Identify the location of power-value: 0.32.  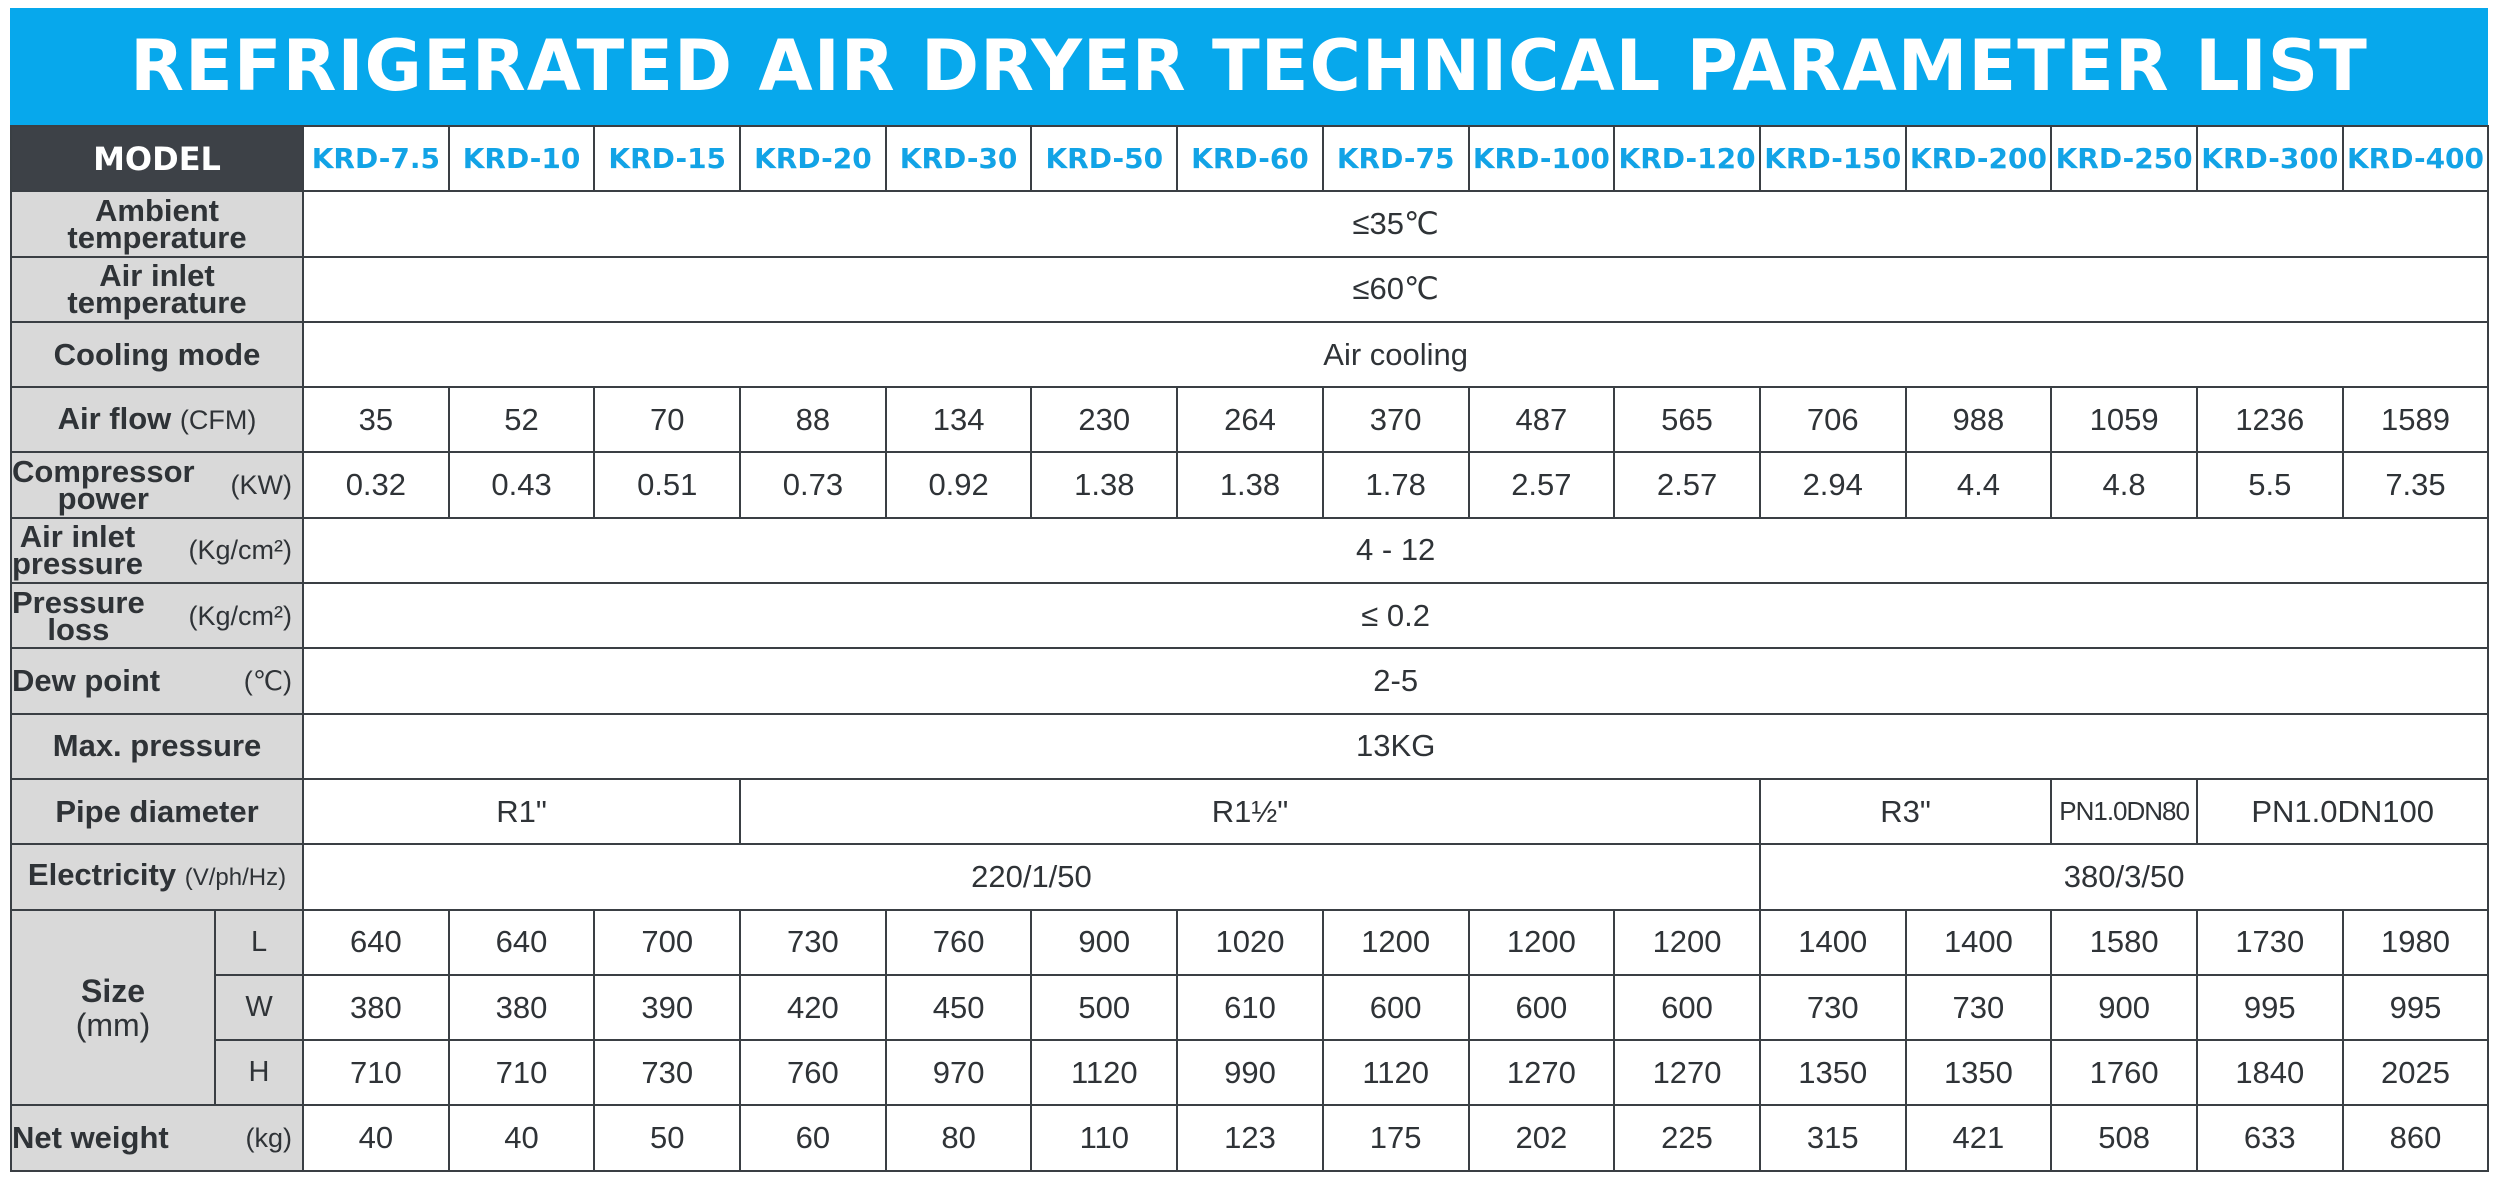
(376, 485).